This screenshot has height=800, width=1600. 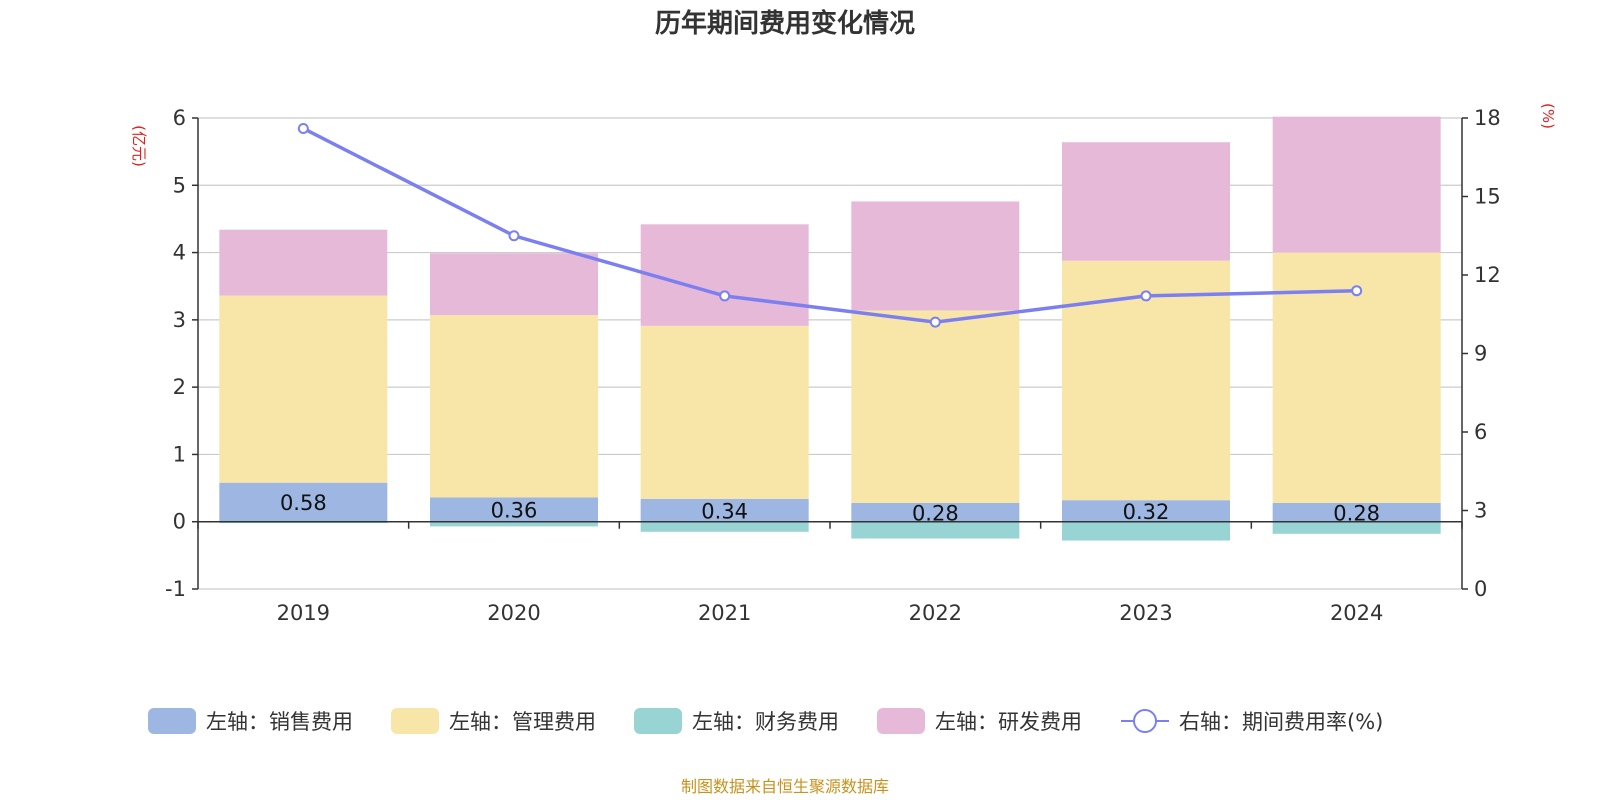 What do you see at coordinates (725, 296) in the screenshot?
I see `rate-point-2021` at bounding box center [725, 296].